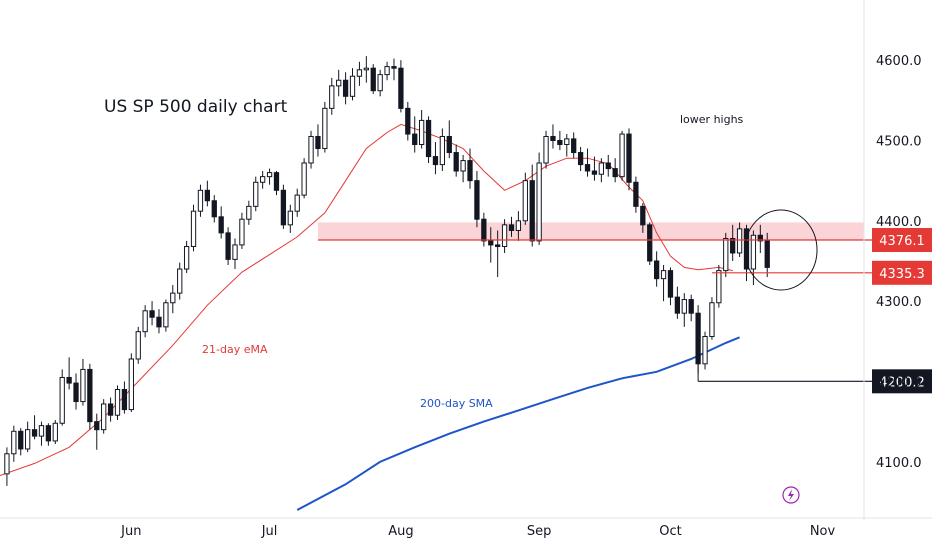 This screenshot has height=550, width=932. Describe the element at coordinates (899, 141) in the screenshot. I see `y-tick-label: 4500.0` at that location.